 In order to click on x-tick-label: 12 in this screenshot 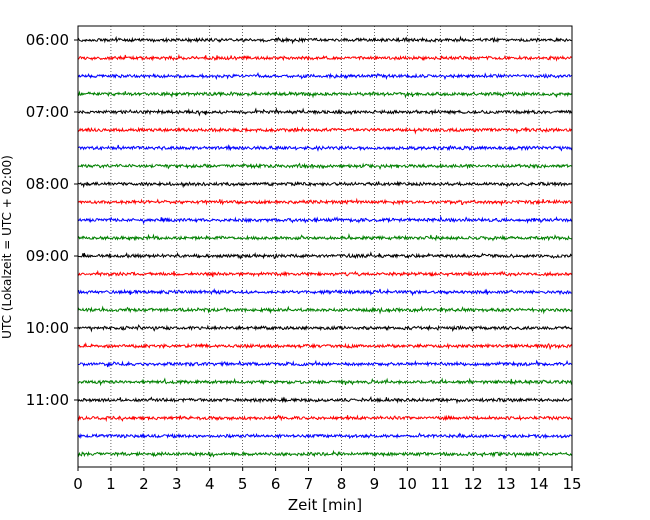, I will do `click(473, 484)`.